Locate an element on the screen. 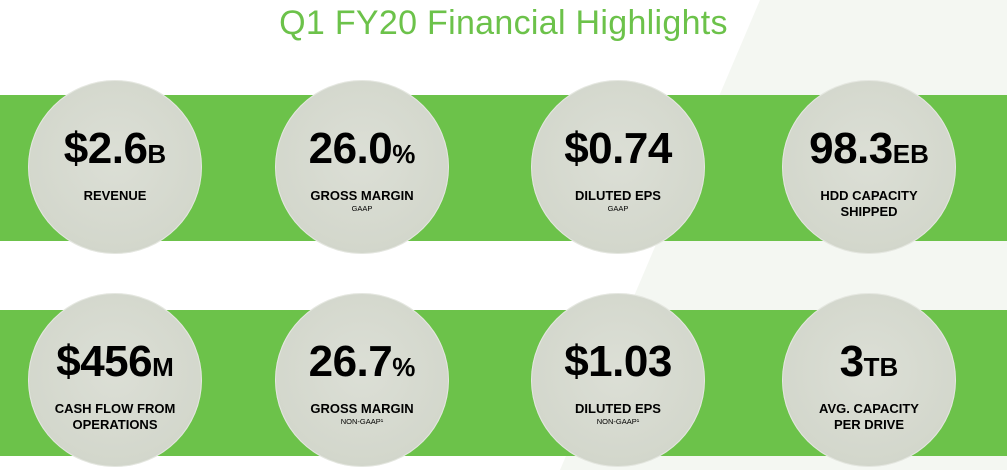 This screenshot has width=1007, height=470. kpi-label: GROSS MARGIN NON-GAAP¹ is located at coordinates (362, 413).